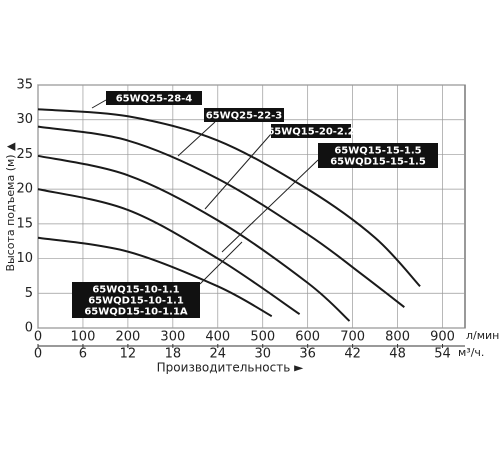 The width and height of the screenshot is (500, 450). I want to click on x2-tick-label: 54, so click(442, 354).